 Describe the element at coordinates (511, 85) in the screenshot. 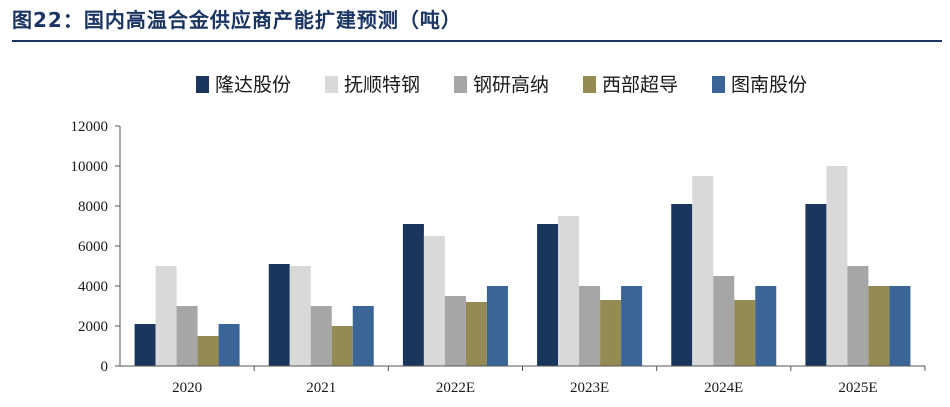

I see `legend-label-2: 钢研高纳` at that location.